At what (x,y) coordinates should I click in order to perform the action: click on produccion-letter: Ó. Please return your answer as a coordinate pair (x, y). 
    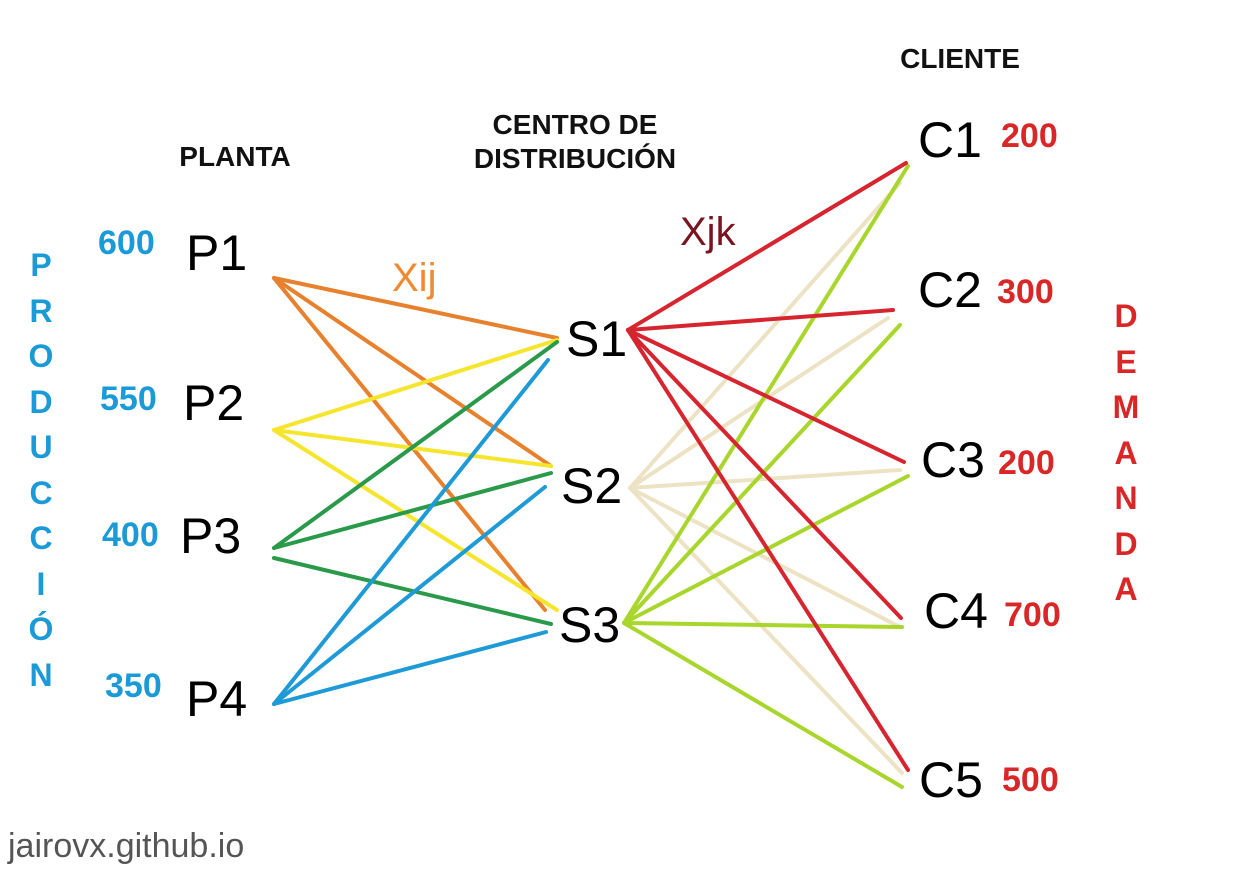
    Looking at the image, I should click on (41, 629).